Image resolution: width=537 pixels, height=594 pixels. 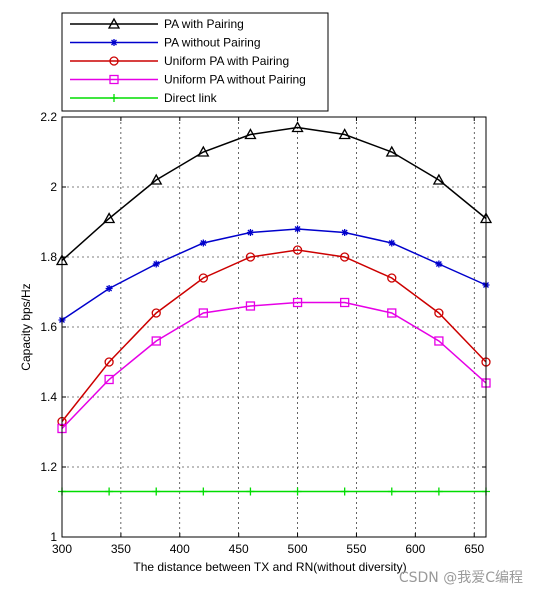 What do you see at coordinates (298, 549) in the screenshot?
I see `x-tick-label: 500` at bounding box center [298, 549].